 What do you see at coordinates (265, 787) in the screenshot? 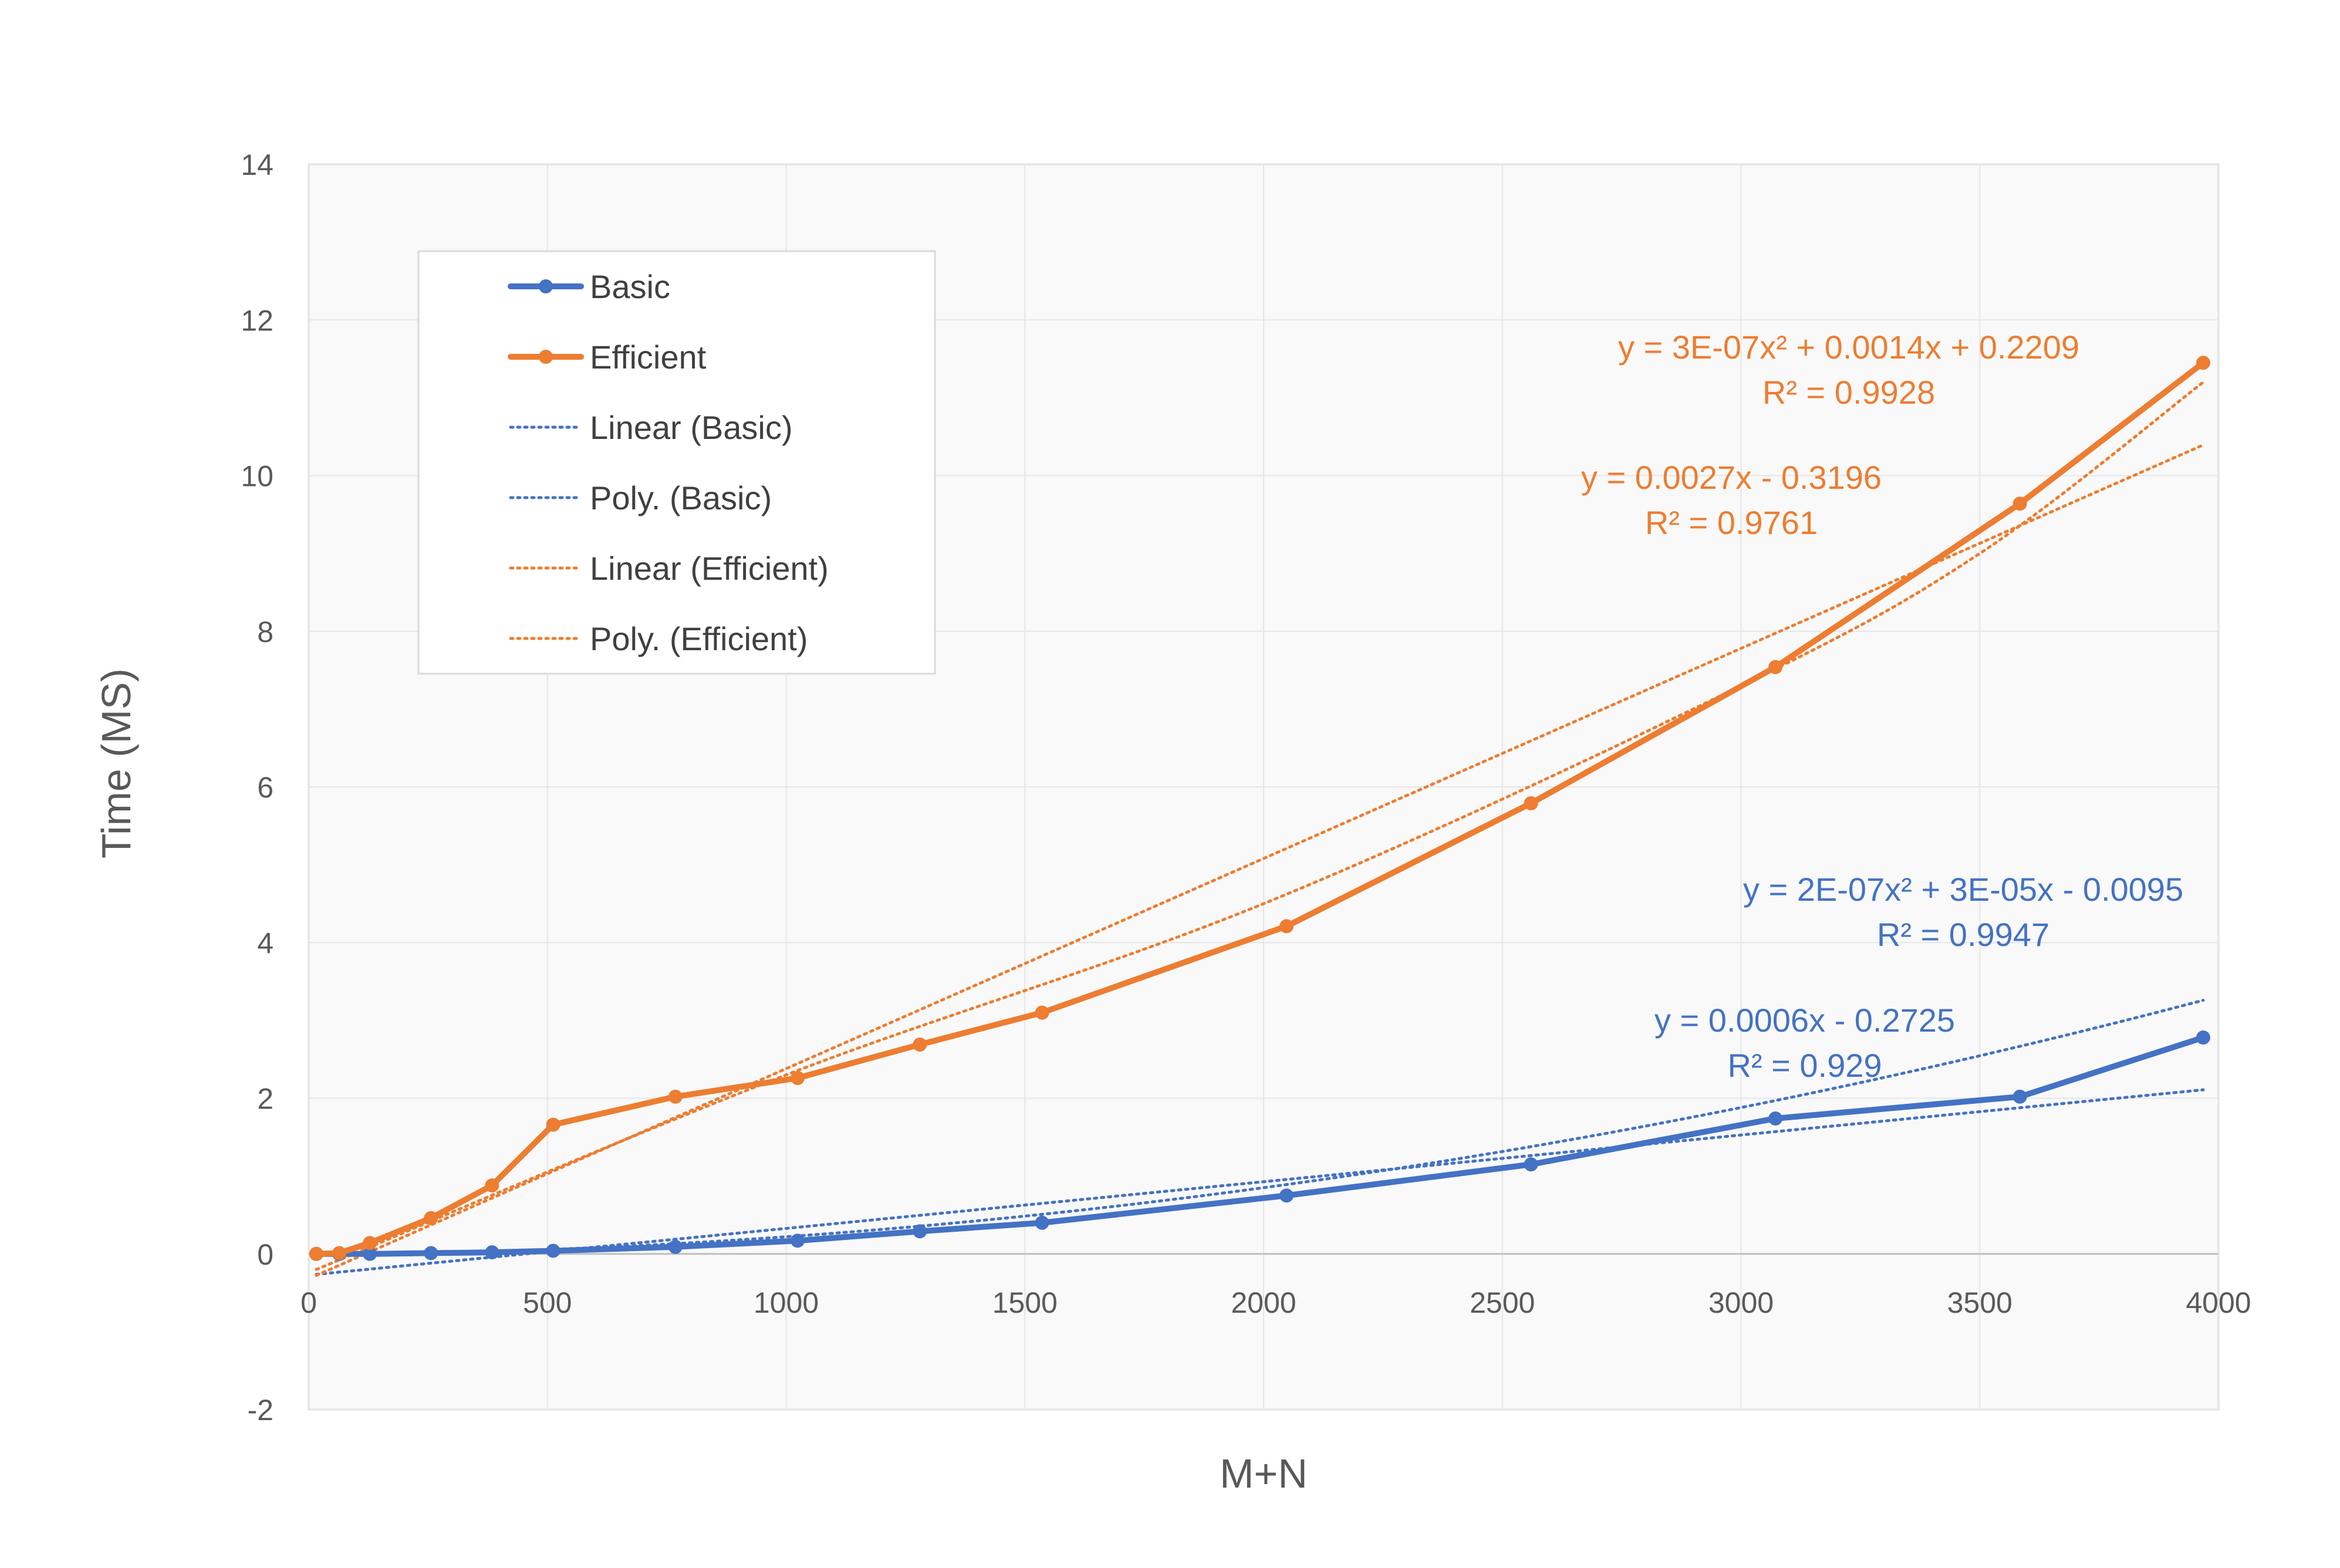
I see `y-tick-label: 6` at bounding box center [265, 787].